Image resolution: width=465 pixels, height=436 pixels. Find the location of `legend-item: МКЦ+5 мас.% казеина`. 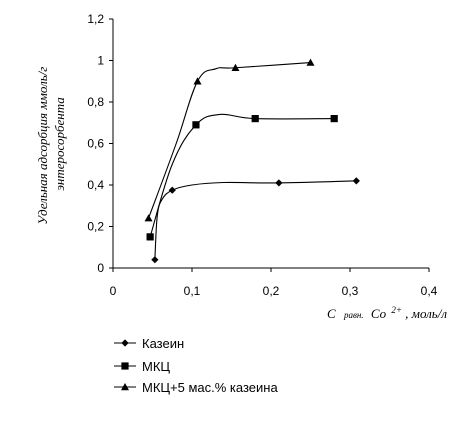

legend-item: МКЦ+5 мас.% казеина is located at coordinates (196, 387).